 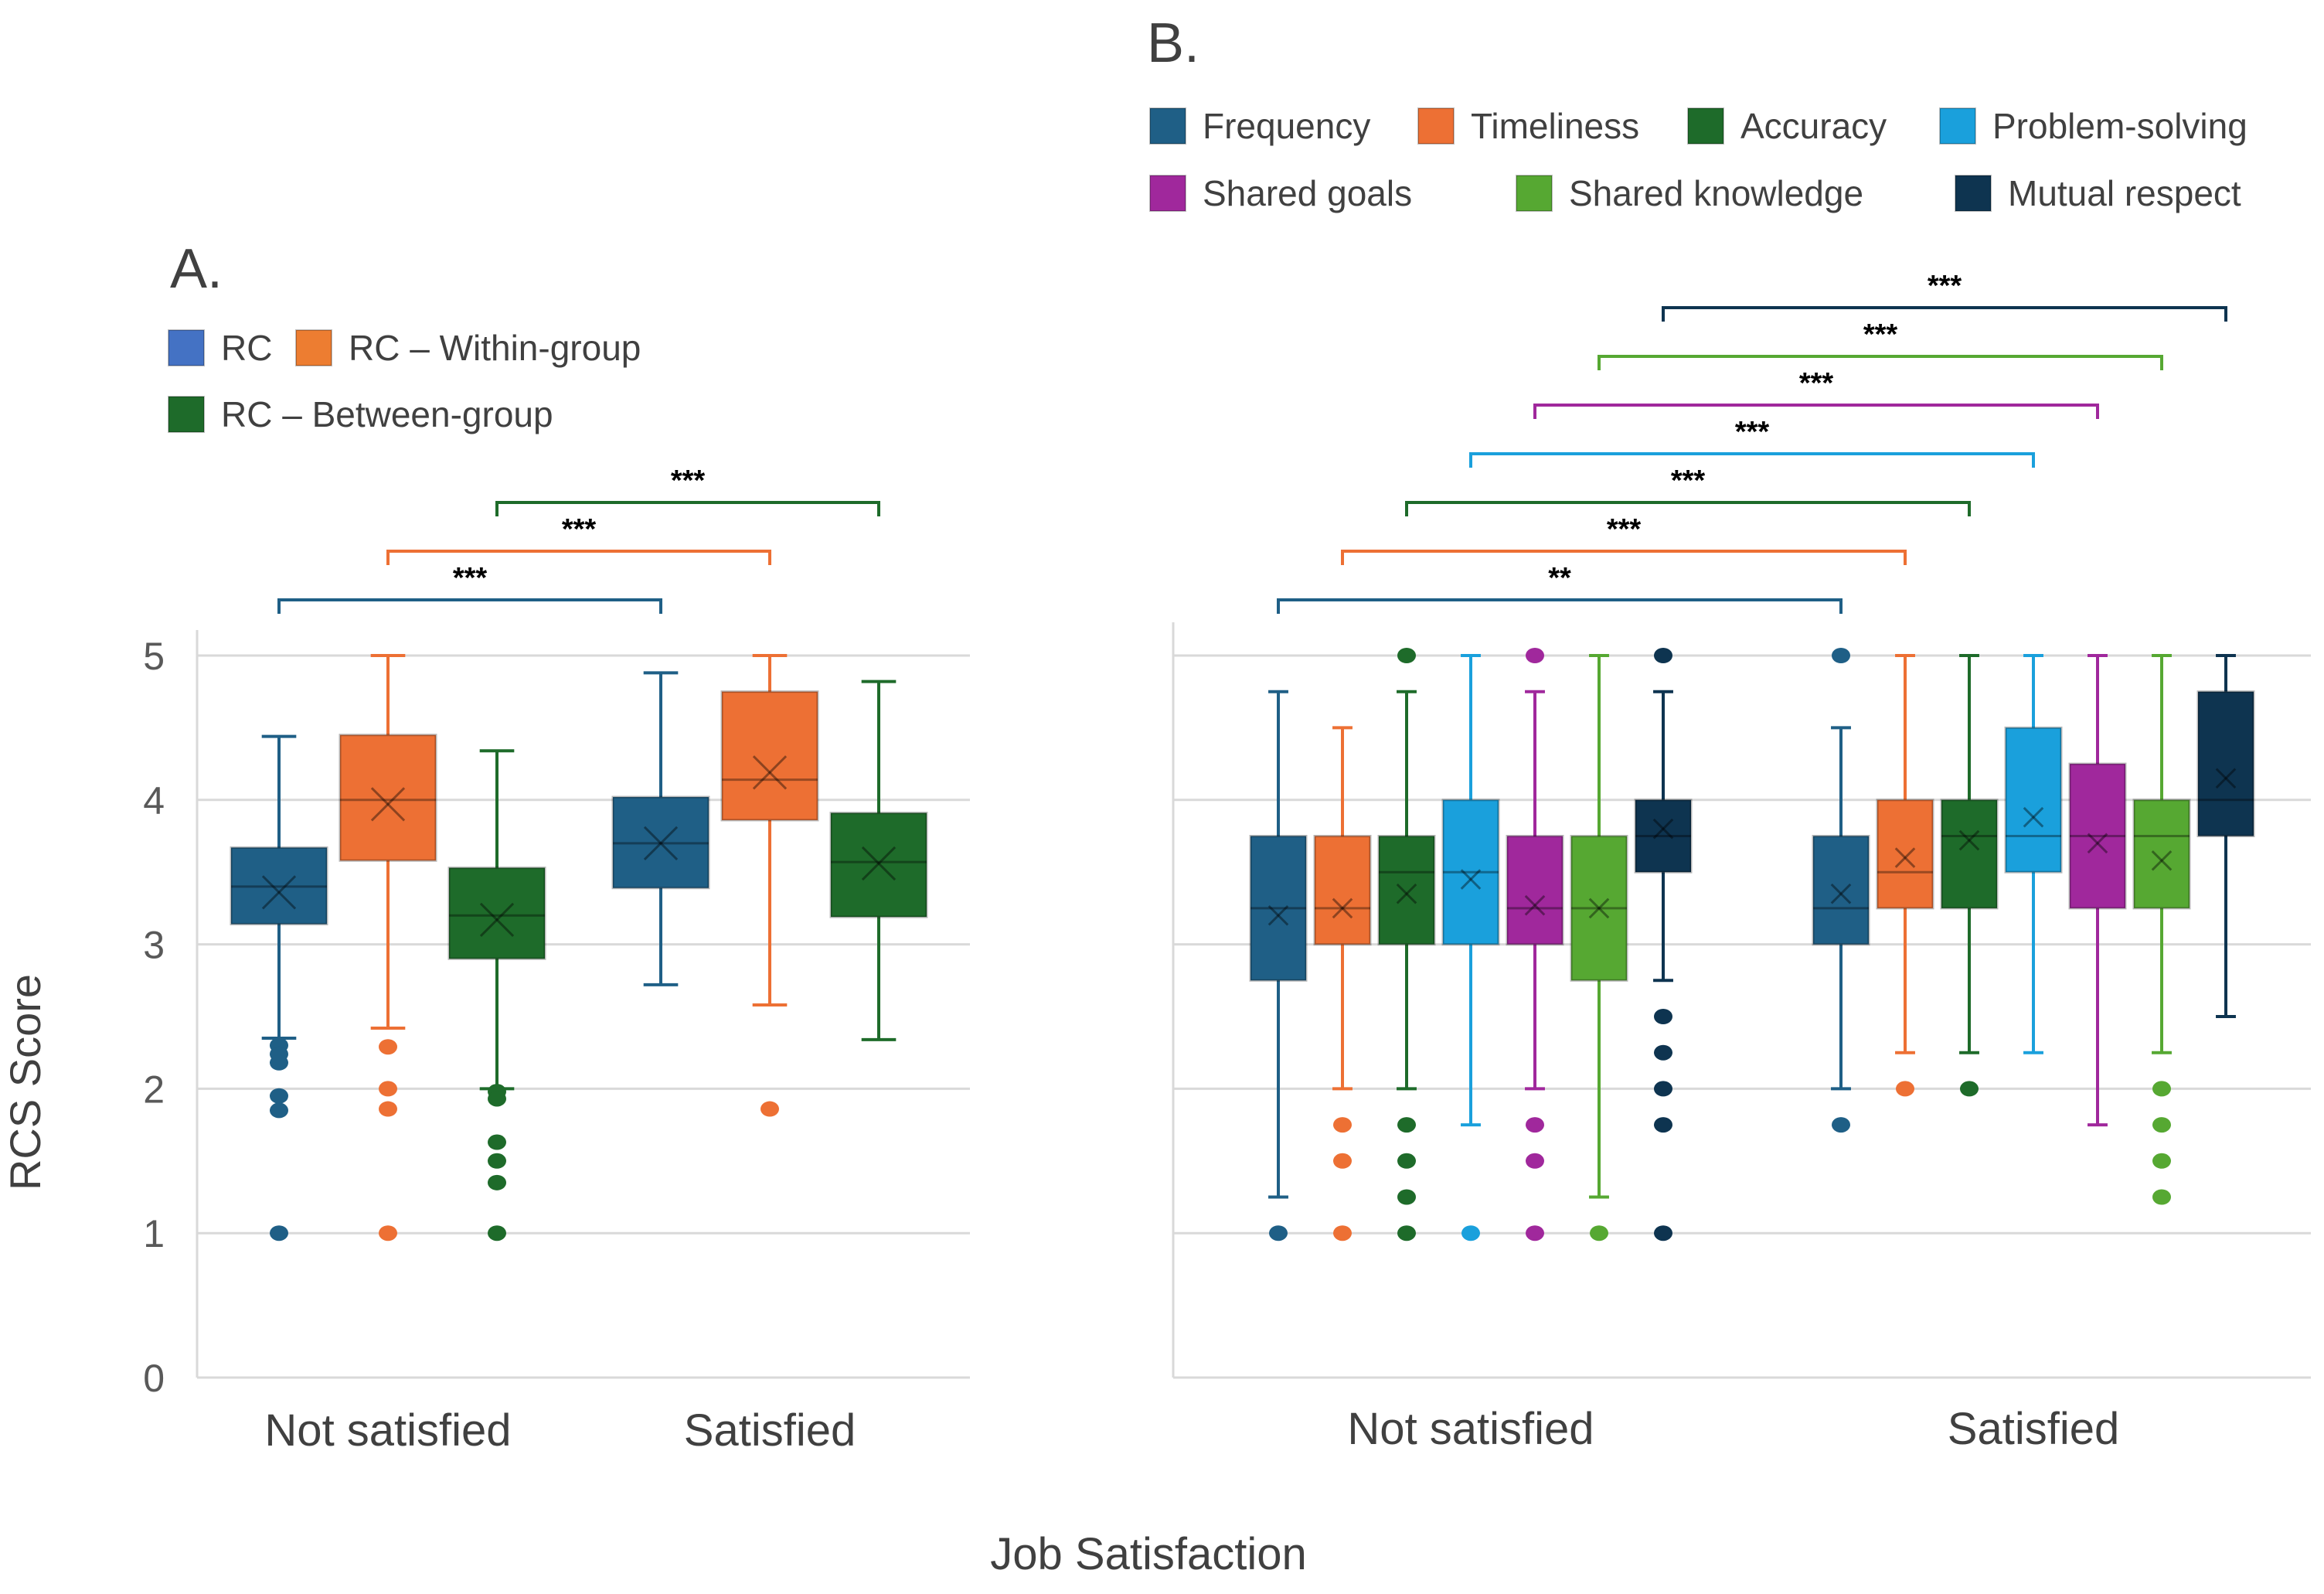 What do you see at coordinates (1148, 1554) in the screenshot?
I see `x-axis-label: Job Satisfaction` at bounding box center [1148, 1554].